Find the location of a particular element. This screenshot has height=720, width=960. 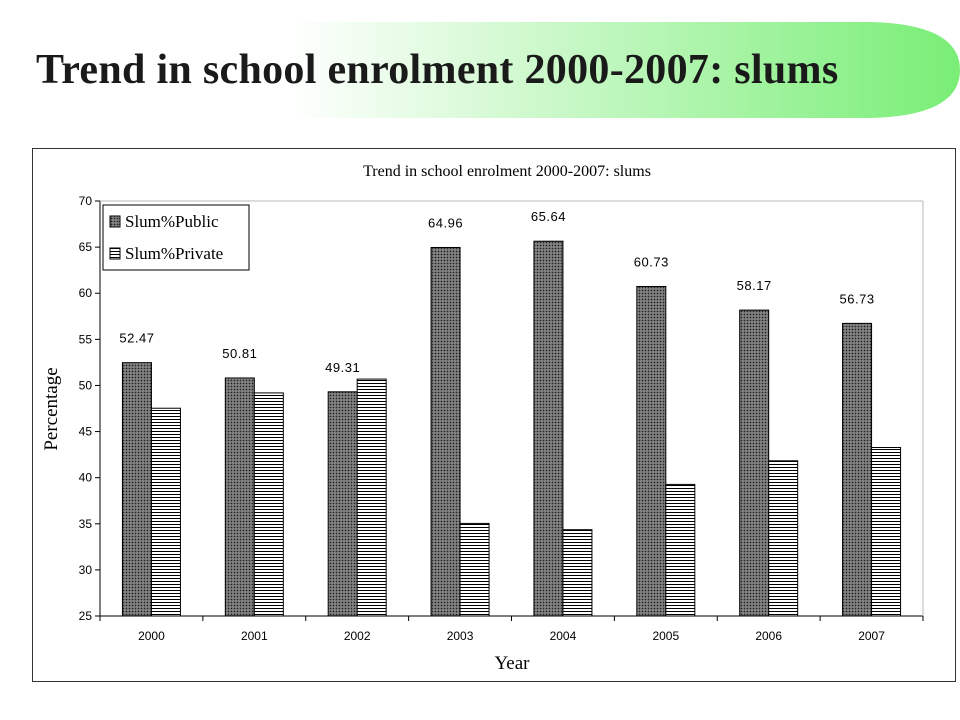

y-axis-title: Percentage is located at coordinates (51, 408).